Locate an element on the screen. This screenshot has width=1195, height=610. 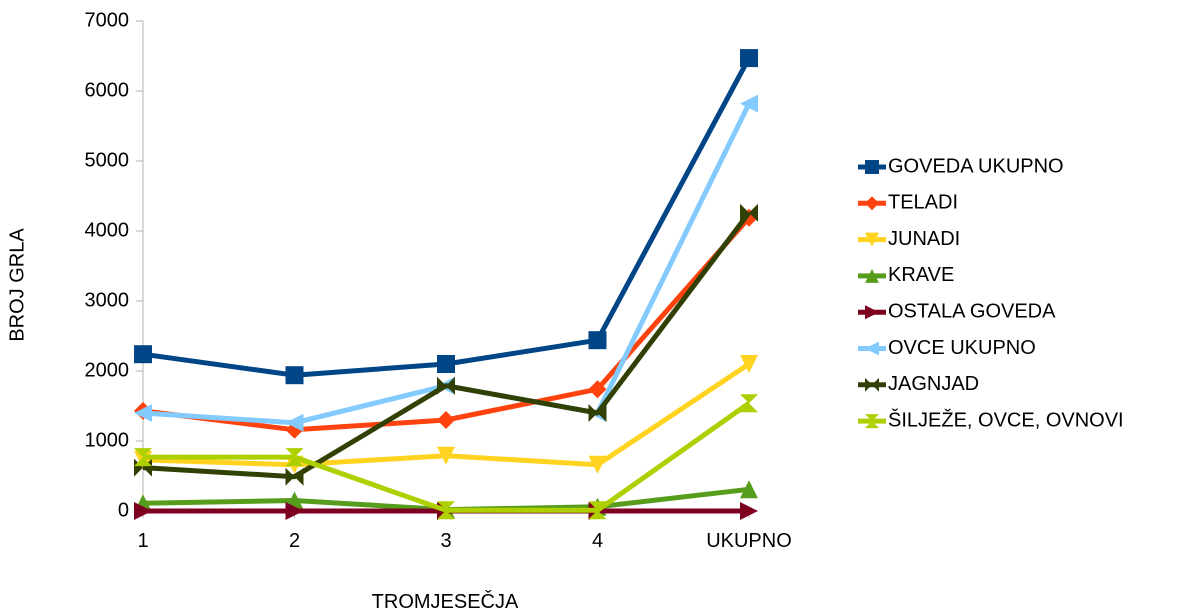
legend-label: ŠILJEŽE, OVCE, OVNOVI is located at coordinates (1006, 419).